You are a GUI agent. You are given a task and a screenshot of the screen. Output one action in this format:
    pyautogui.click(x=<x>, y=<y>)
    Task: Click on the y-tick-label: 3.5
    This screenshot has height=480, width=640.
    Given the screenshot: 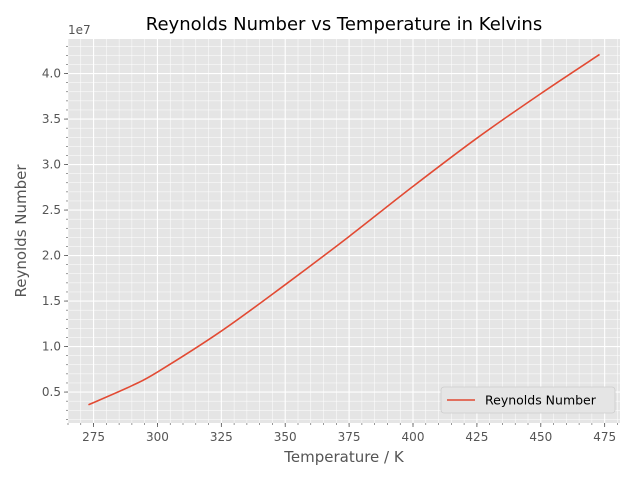 What is the action you would take?
    pyautogui.click(x=51, y=119)
    